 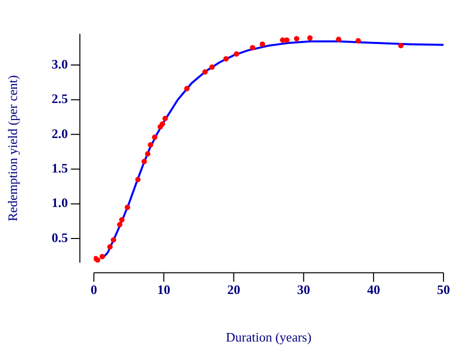 What do you see at coordinates (269, 337) in the screenshot?
I see `x-axis-title: Duration (years)` at bounding box center [269, 337].